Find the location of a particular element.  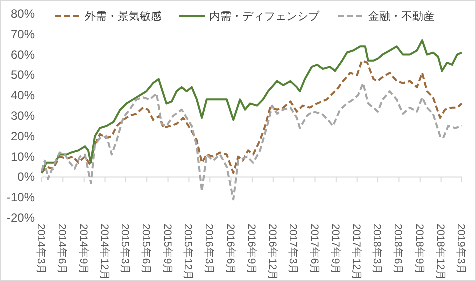

y-tick-label: -20% is located at coordinates (21, 218).